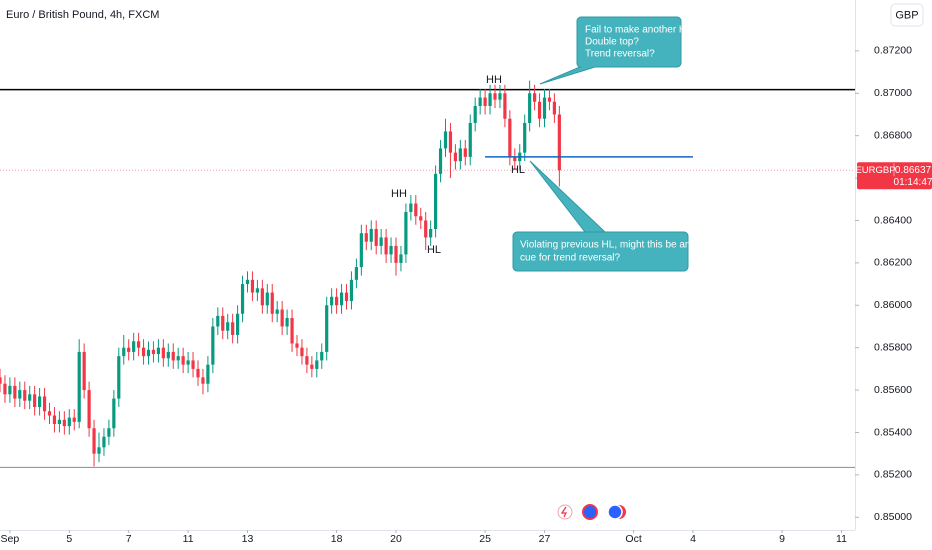 Image resolution: width=932 pixels, height=550 pixels. Describe the element at coordinates (570, 258) in the screenshot. I see `callout-text: cue for trend reversal?` at that location.